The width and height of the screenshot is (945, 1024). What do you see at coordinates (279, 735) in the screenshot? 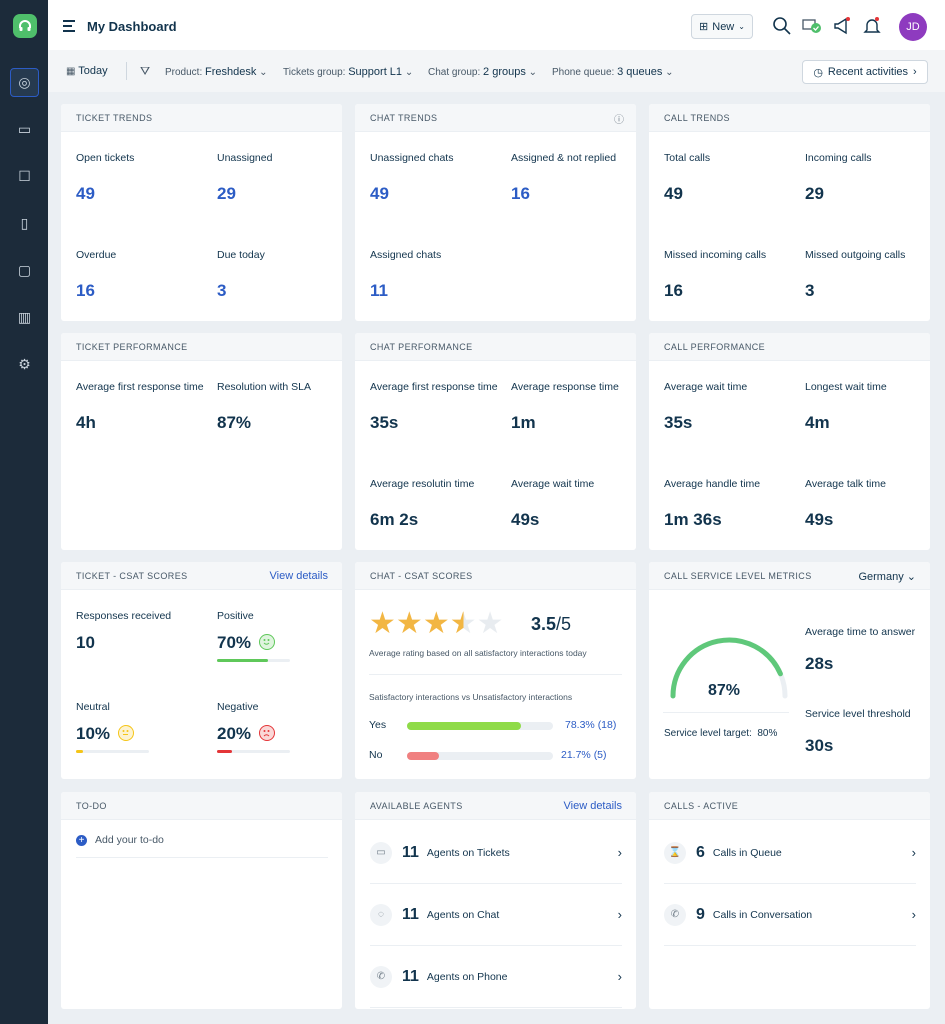
I see `metric: Negative 20%` at bounding box center [279, 735].